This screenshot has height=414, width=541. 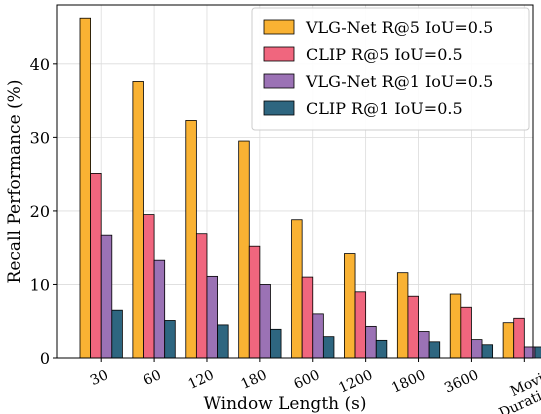 I want to click on y-tick-label: 30, so click(x=40, y=137).